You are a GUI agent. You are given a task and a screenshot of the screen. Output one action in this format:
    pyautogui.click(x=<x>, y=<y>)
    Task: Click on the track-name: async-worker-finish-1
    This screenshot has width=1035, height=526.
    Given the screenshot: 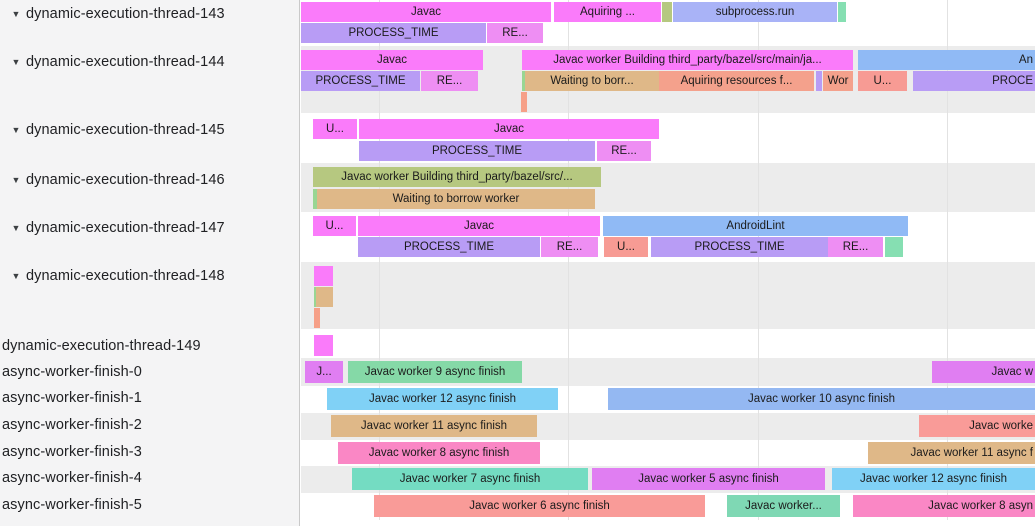 What is the action you would take?
    pyautogui.click(x=72, y=398)
    